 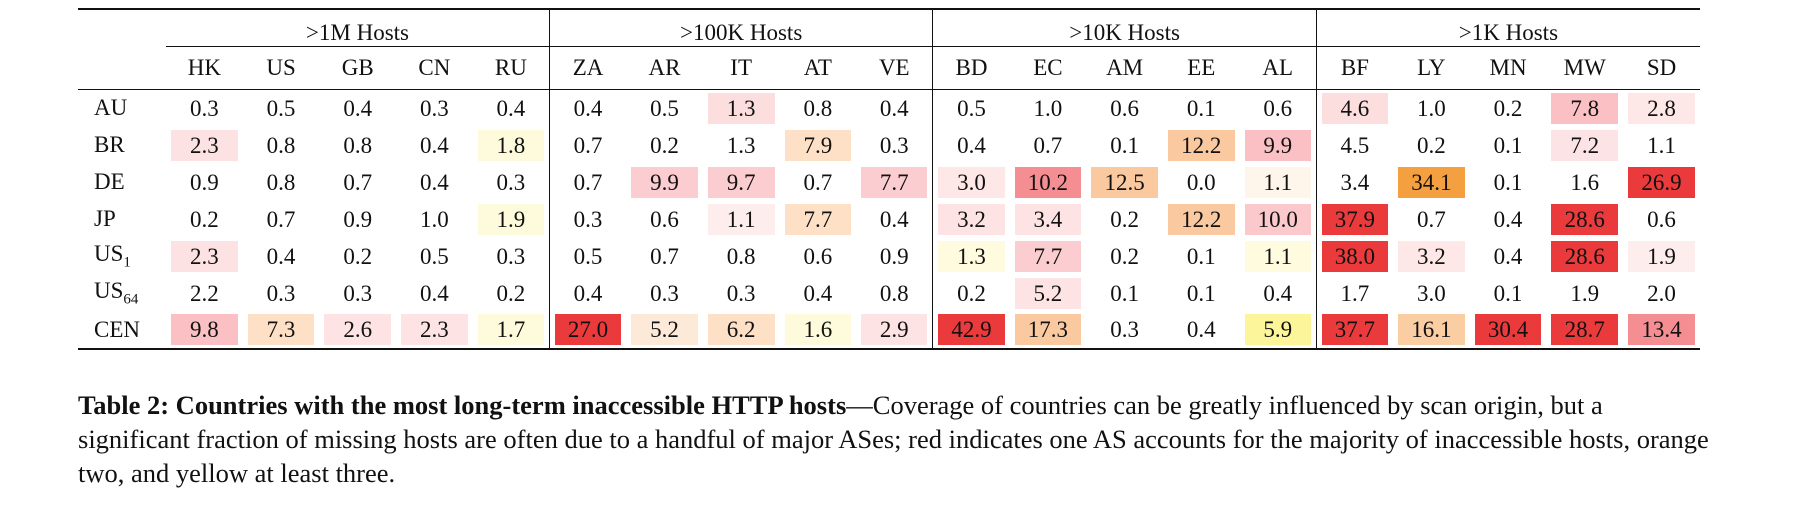 What do you see at coordinates (894, 68) in the screenshot?
I see `column-header: VE` at bounding box center [894, 68].